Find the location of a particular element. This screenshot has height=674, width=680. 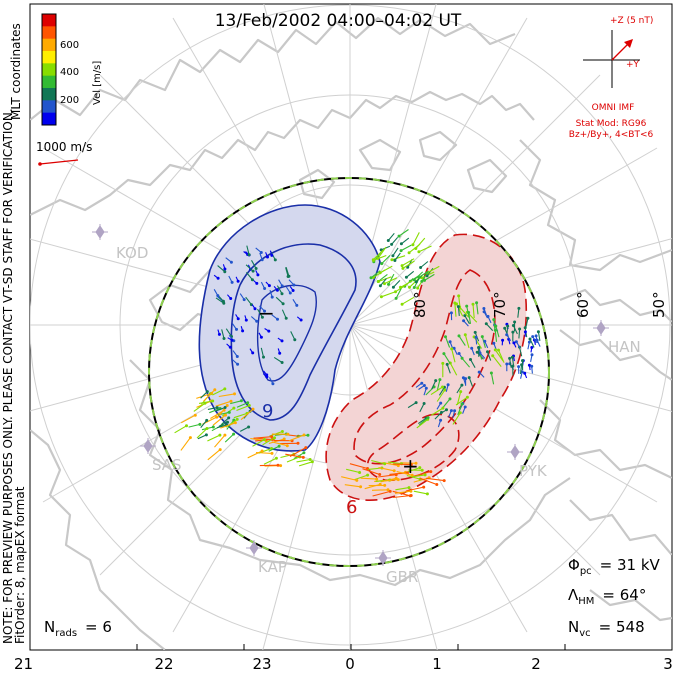

stat-lambda-sub: HM is located at coordinates (586, 601).